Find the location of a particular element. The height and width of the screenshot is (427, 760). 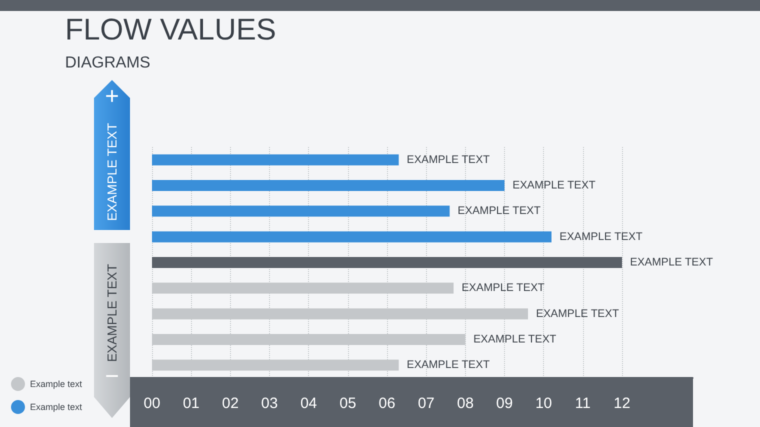

x-tick-label: 01 is located at coordinates (191, 403).